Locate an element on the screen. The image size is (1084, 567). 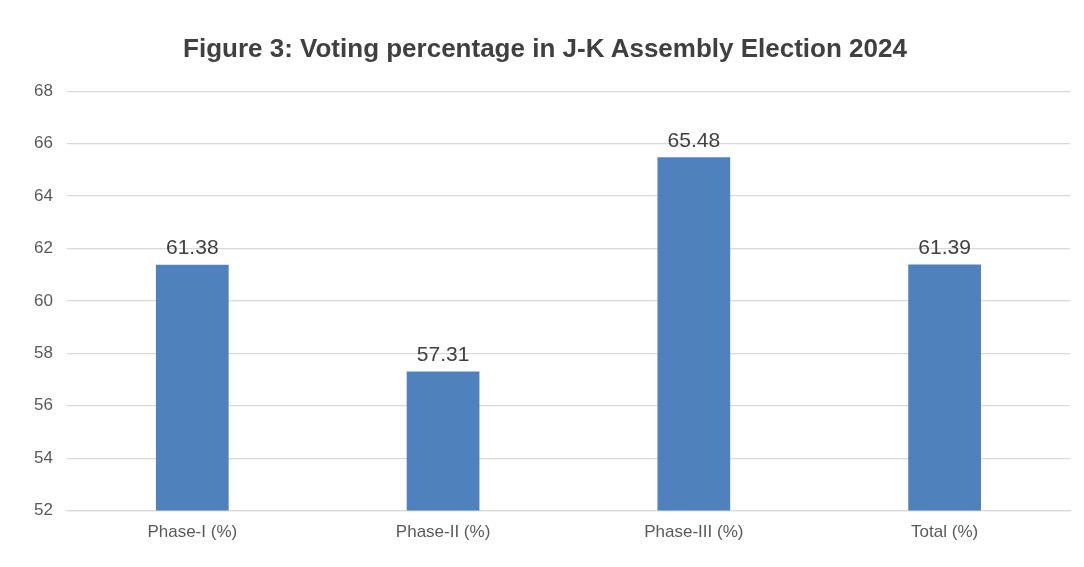
x-tick-label: Total (%) is located at coordinates (945, 532).